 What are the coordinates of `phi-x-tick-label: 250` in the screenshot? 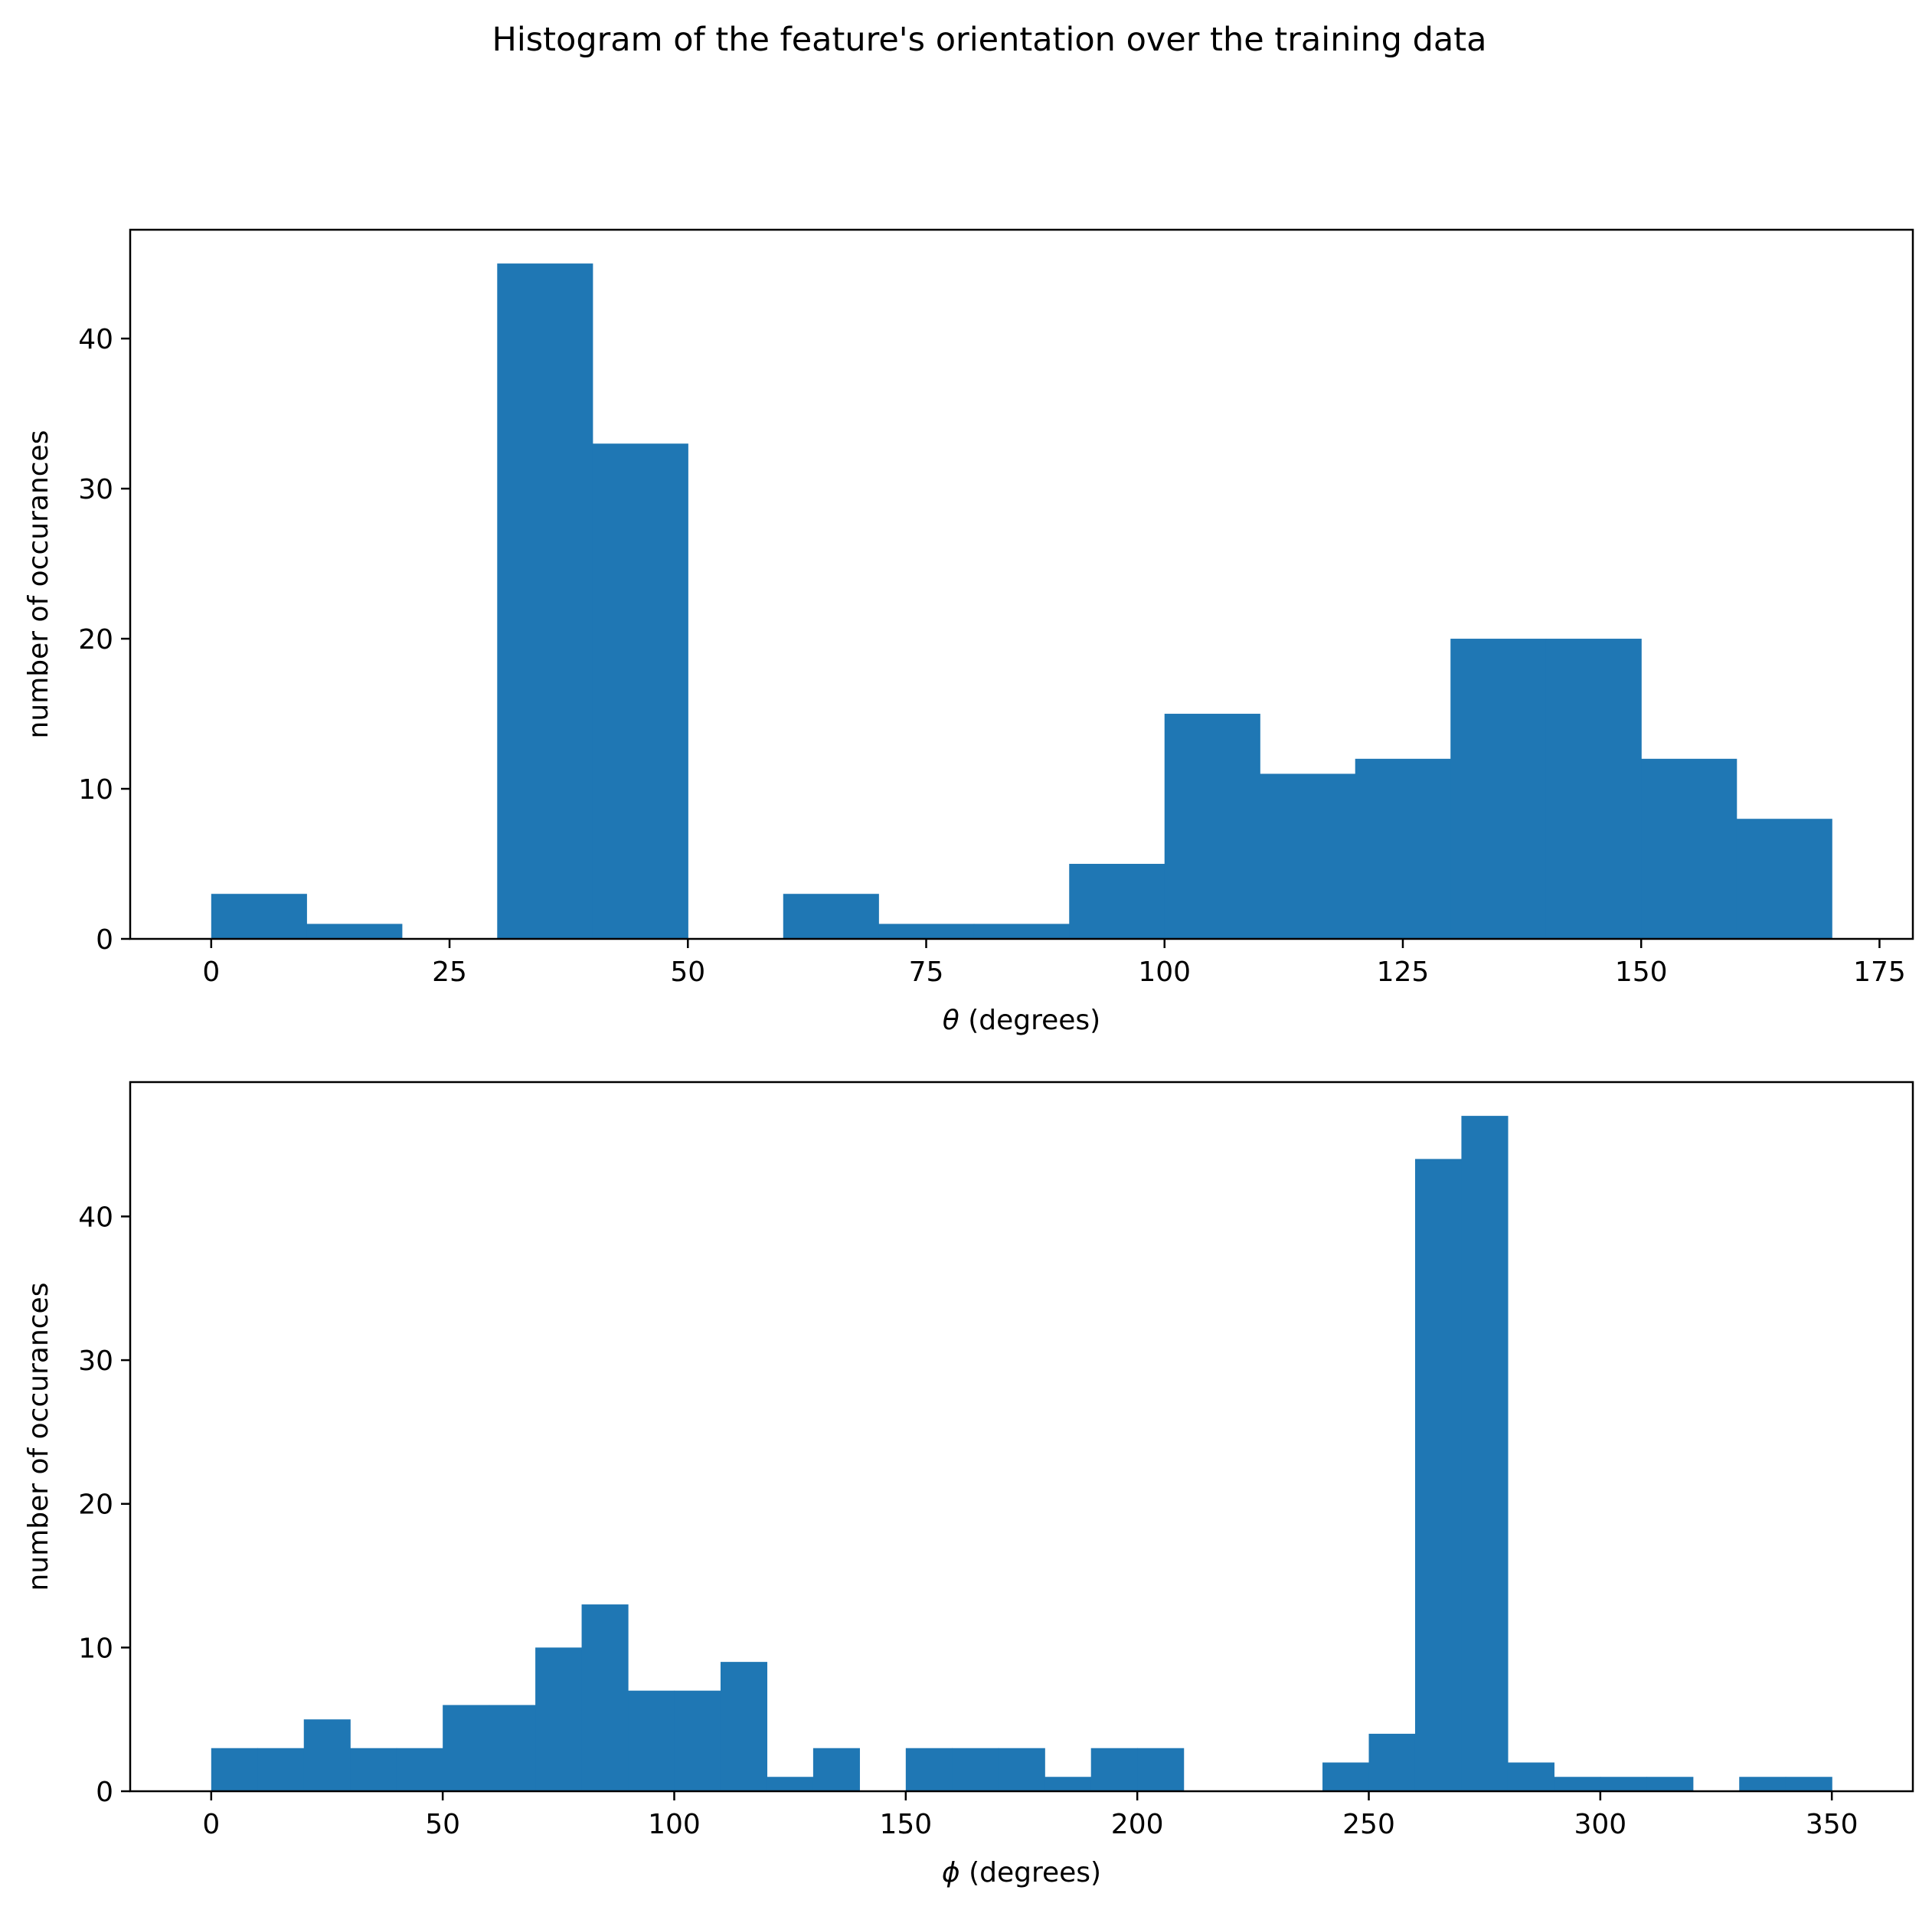 It's located at (1368, 1824).